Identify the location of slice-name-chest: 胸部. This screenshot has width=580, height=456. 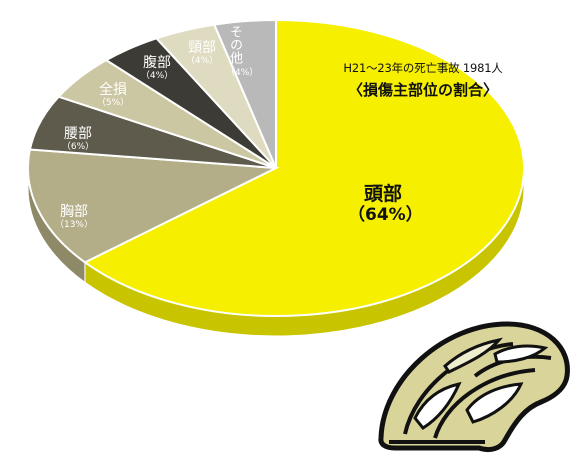
(74, 212).